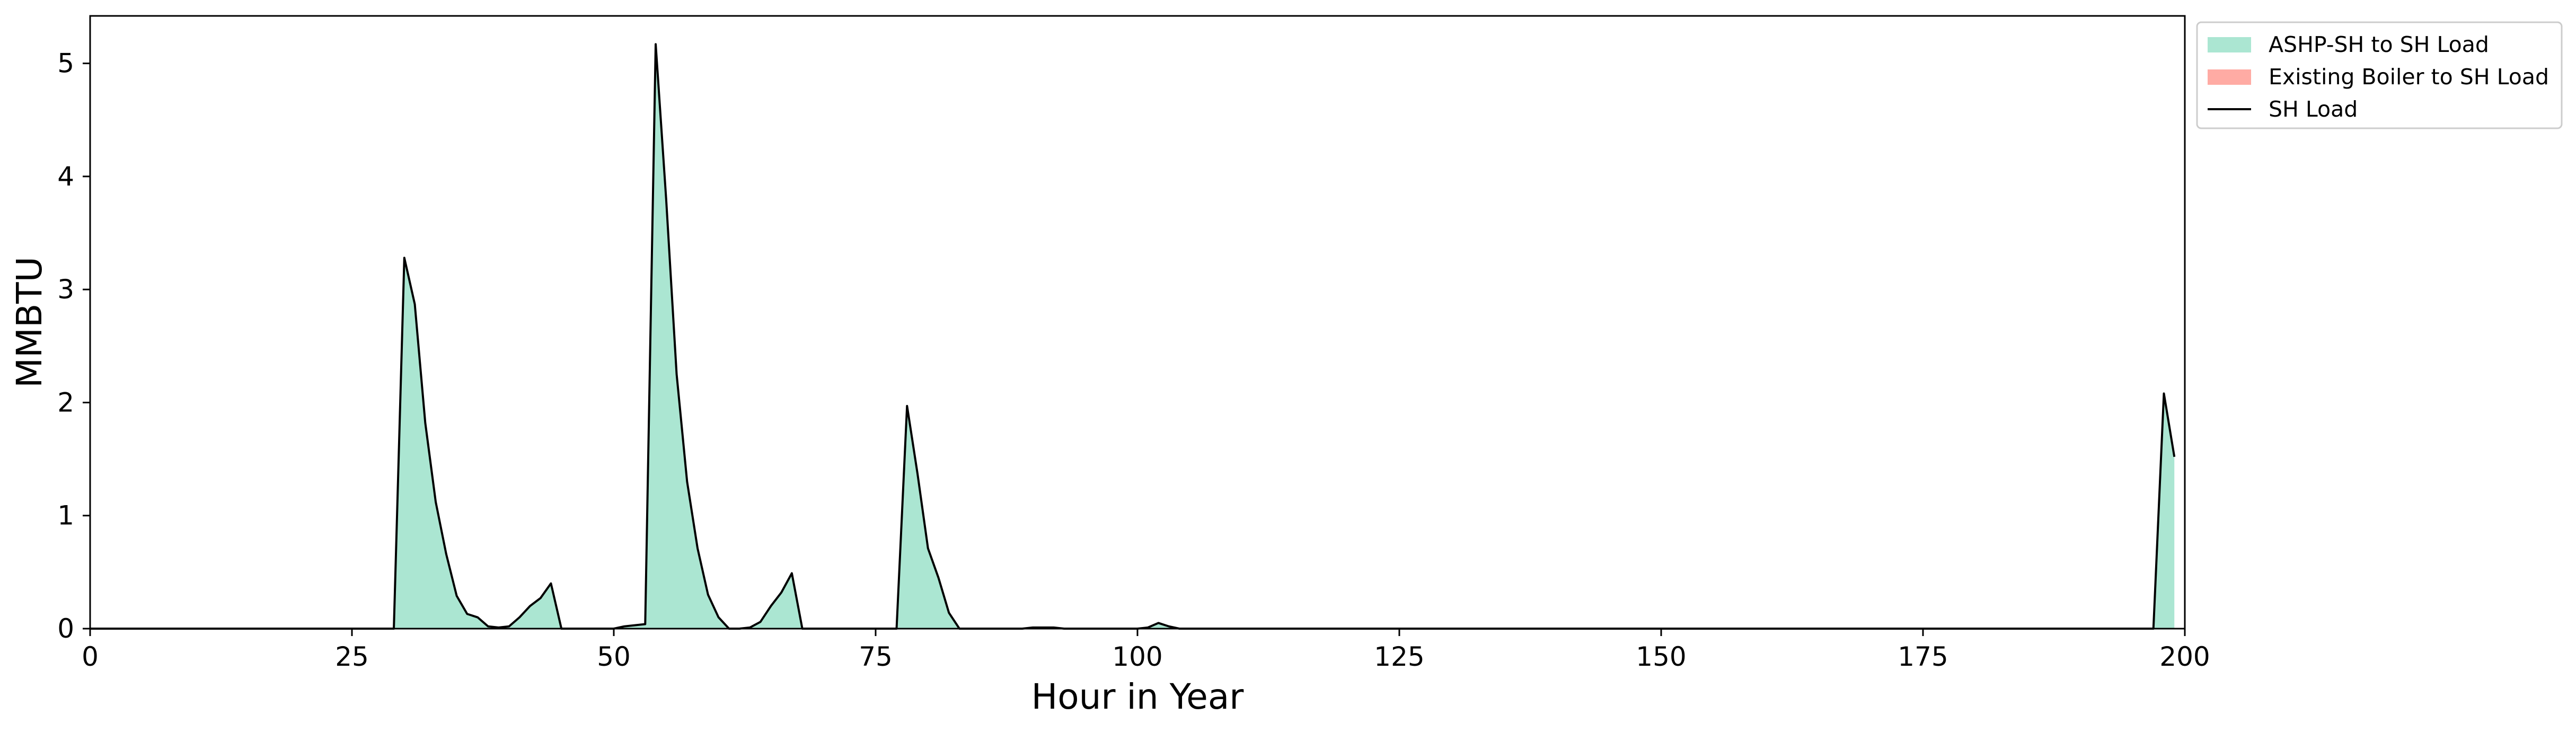 The image size is (2576, 732). What do you see at coordinates (65, 402) in the screenshot?
I see `y-tick-label: 2` at bounding box center [65, 402].